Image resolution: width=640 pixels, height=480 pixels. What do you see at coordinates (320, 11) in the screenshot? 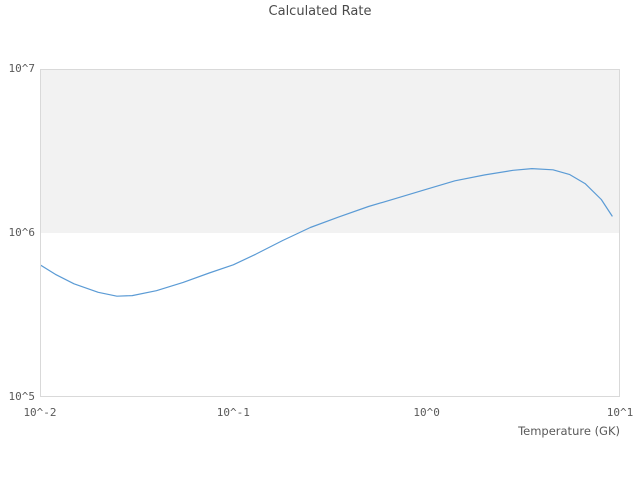
I see `chart-title: Calculated Rate` at bounding box center [320, 11].